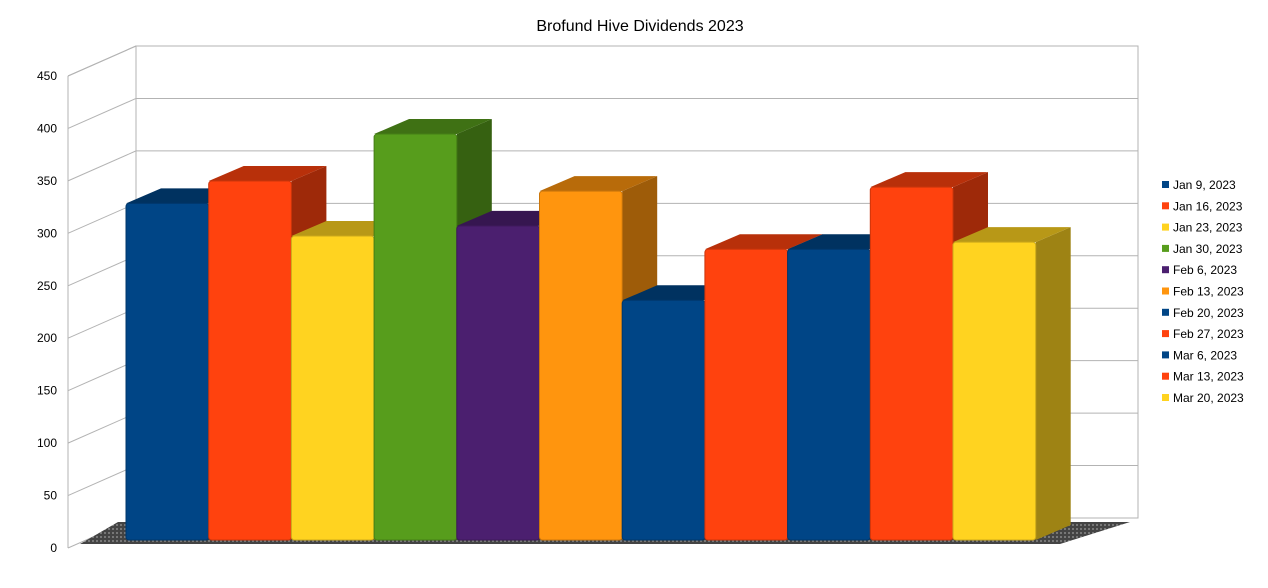  Describe the element at coordinates (47, 286) in the screenshot. I see `y-tick-label: 250` at that location.